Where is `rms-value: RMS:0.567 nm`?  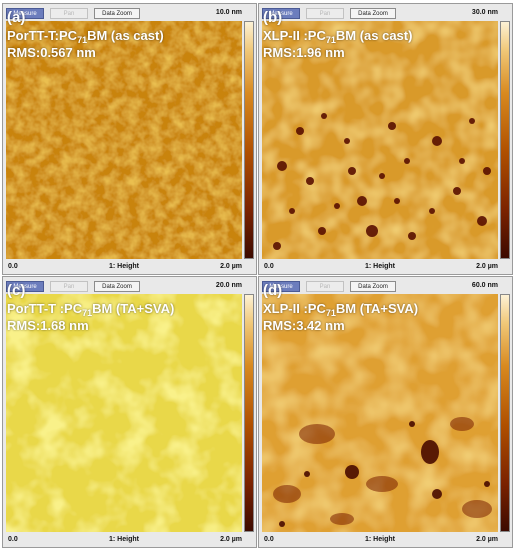 rms-value: RMS:0.567 nm is located at coordinates (51, 52).